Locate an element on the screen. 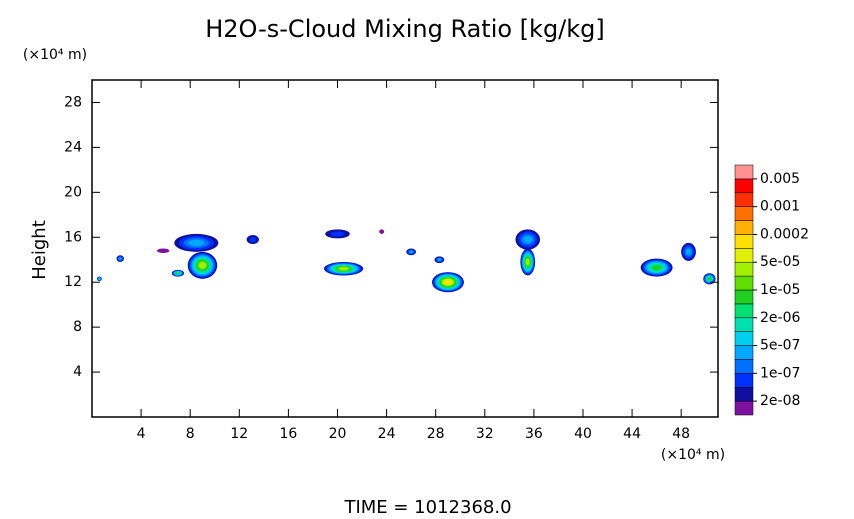  x-tick-label: 40 is located at coordinates (583, 434).